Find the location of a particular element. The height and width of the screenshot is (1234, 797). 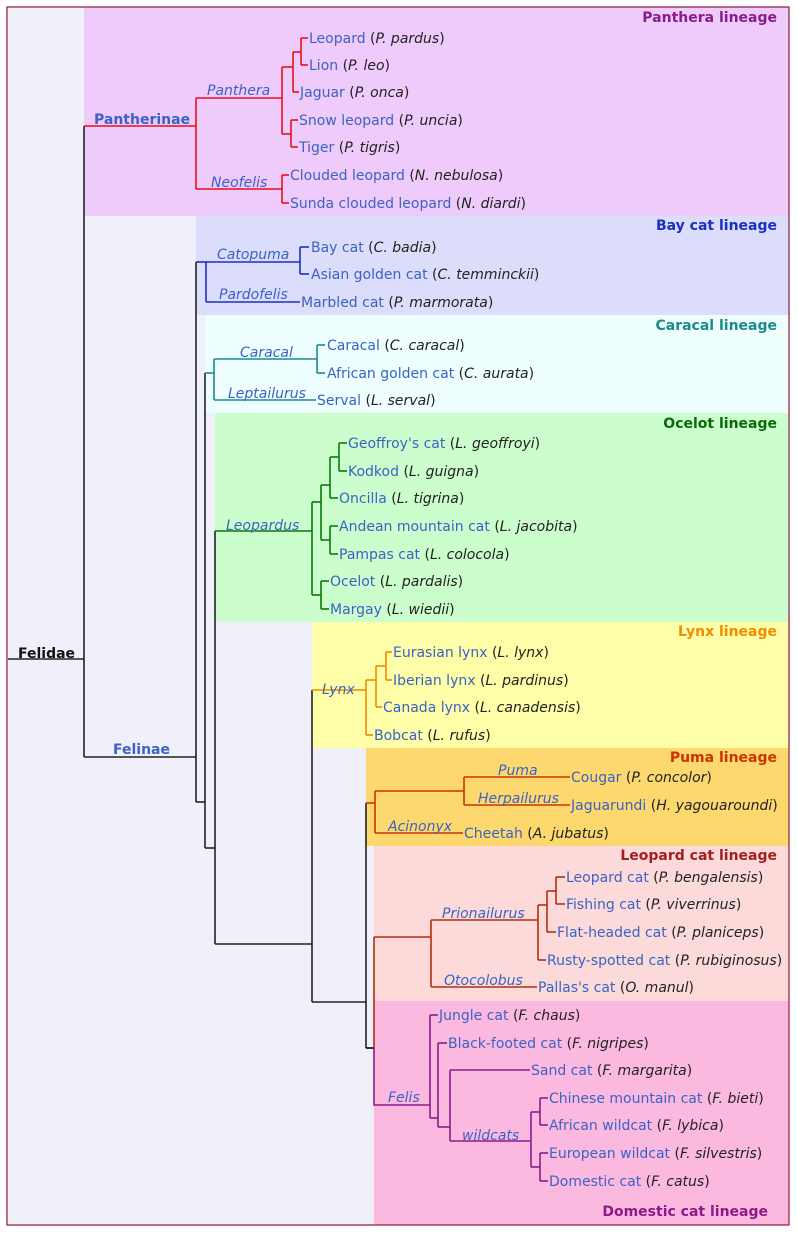

species-common-name: Pallas's cat is located at coordinates (579, 988).